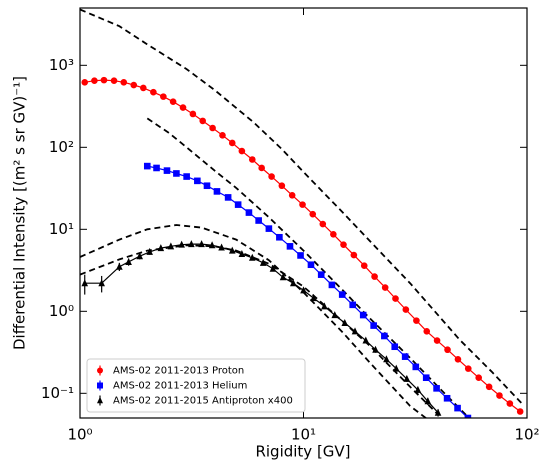  I want to click on y-tick-label: 10³, so click(61, 65).